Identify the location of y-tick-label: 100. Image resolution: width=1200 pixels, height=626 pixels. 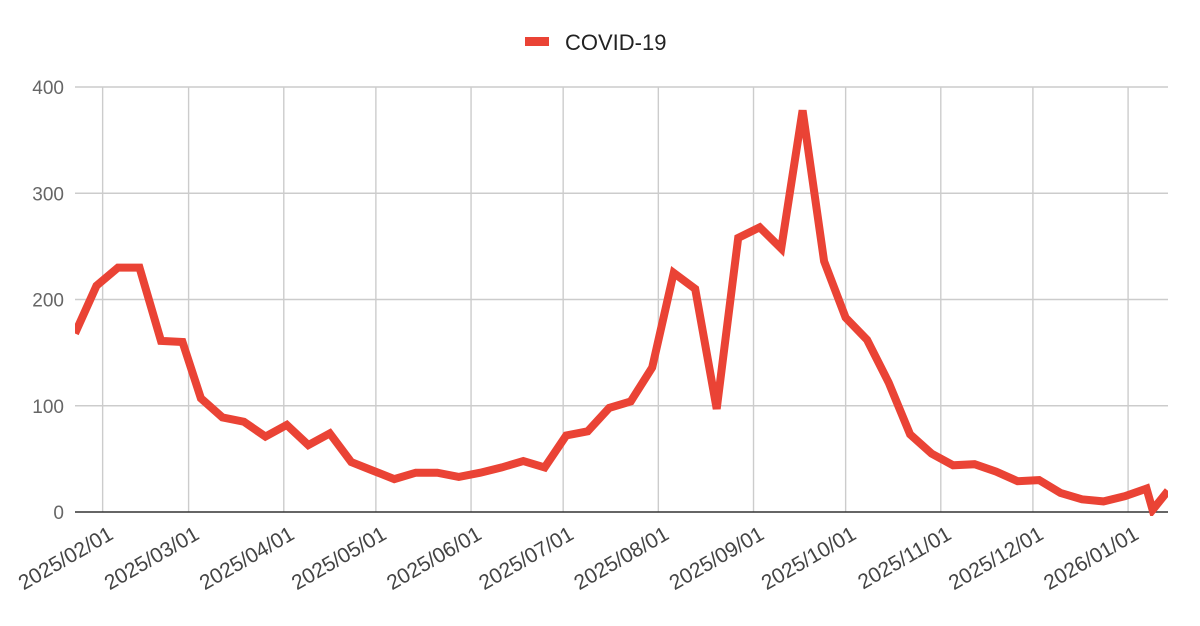
(48, 407).